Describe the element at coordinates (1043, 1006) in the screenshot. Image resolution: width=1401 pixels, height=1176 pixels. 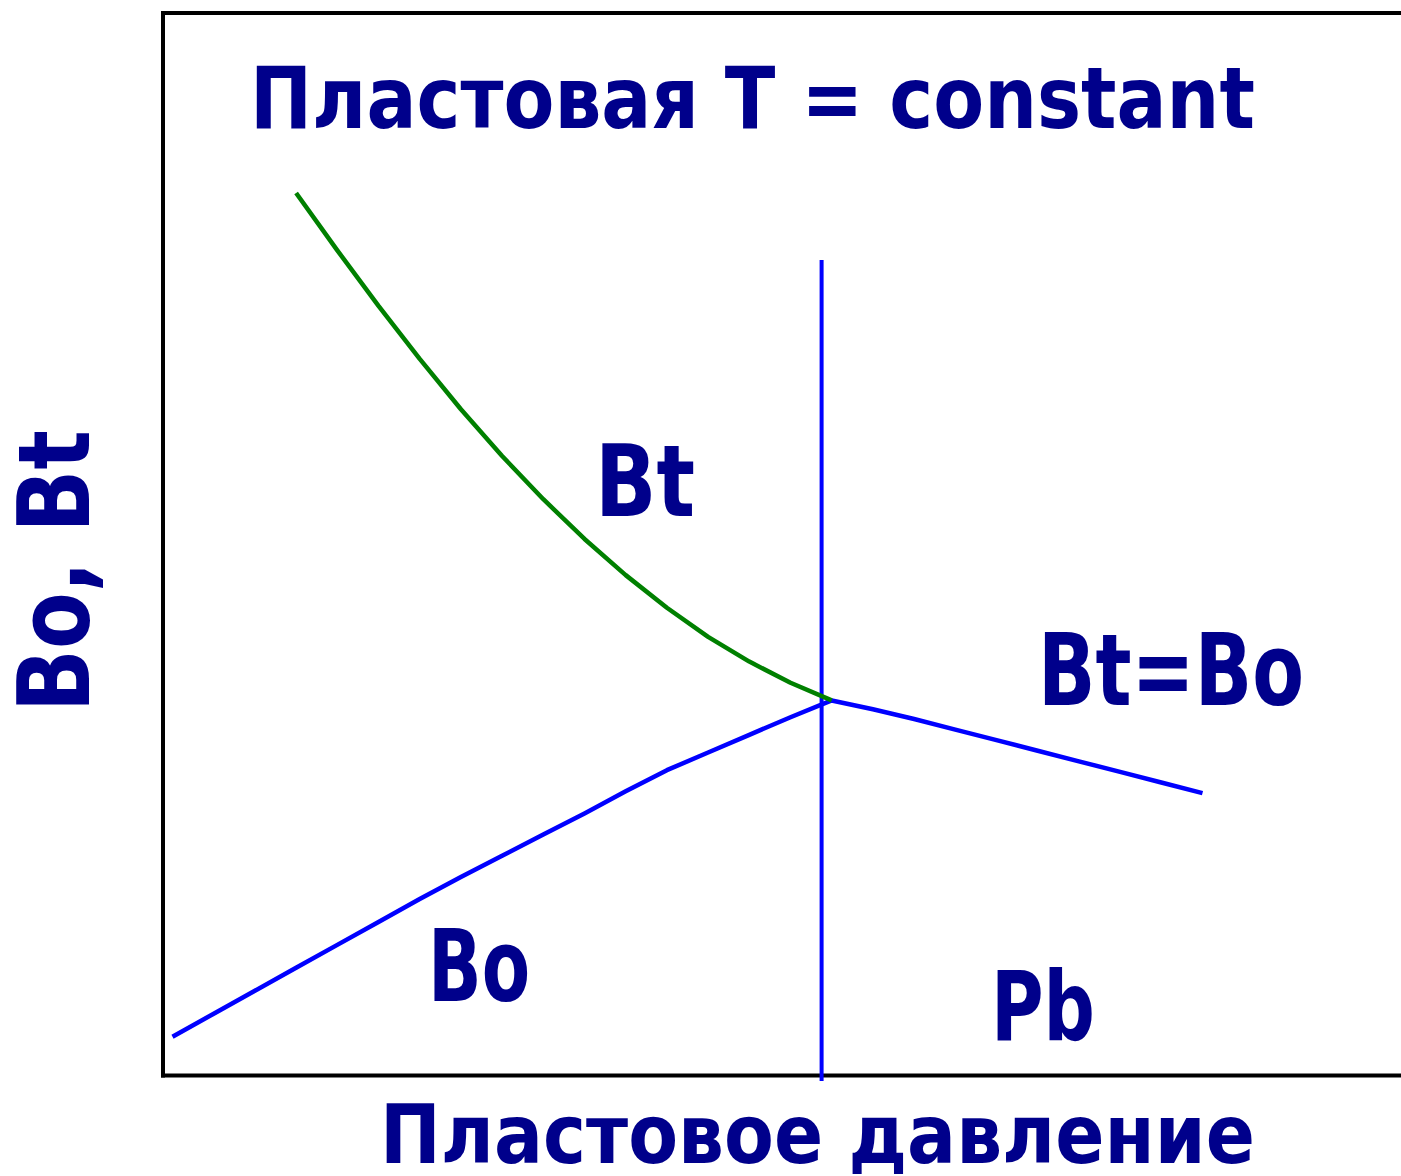
I see `annotation: Pb` at that location.